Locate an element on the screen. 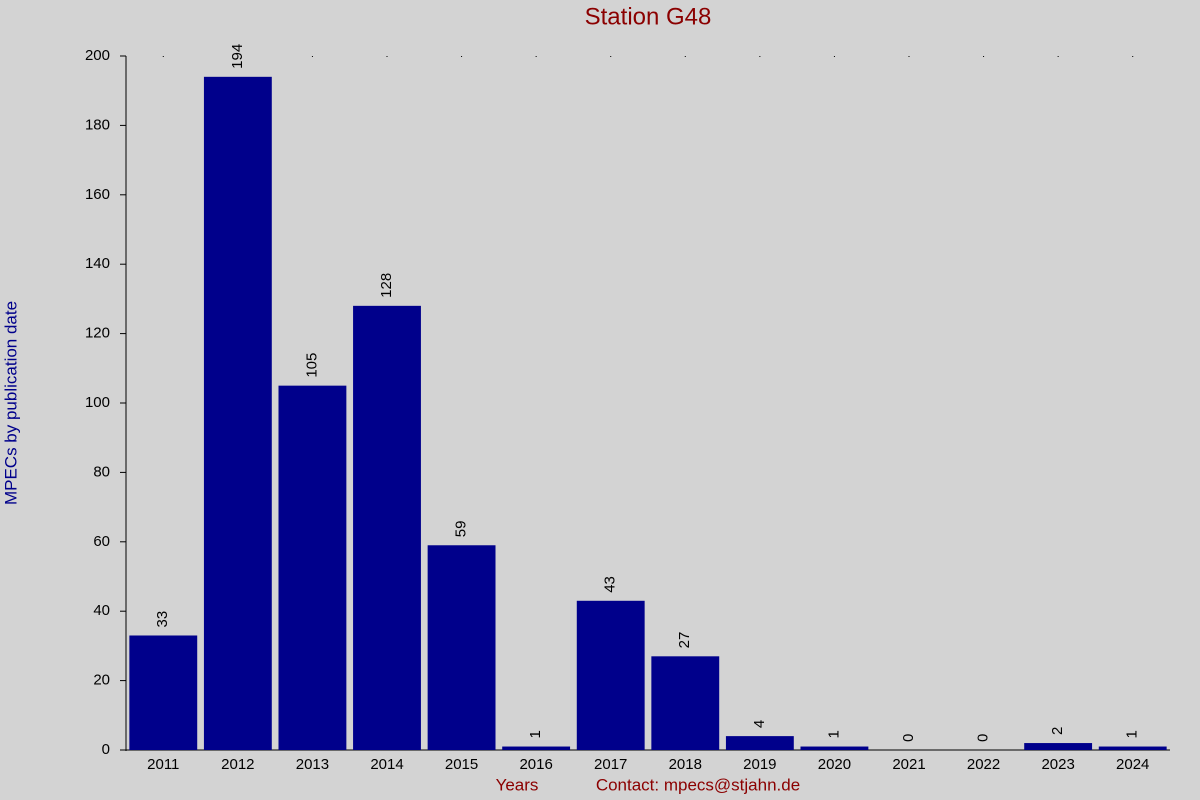 Image resolution: width=1200 pixels, height=800 pixels. x-tick-label: 2022 is located at coordinates (983, 764).